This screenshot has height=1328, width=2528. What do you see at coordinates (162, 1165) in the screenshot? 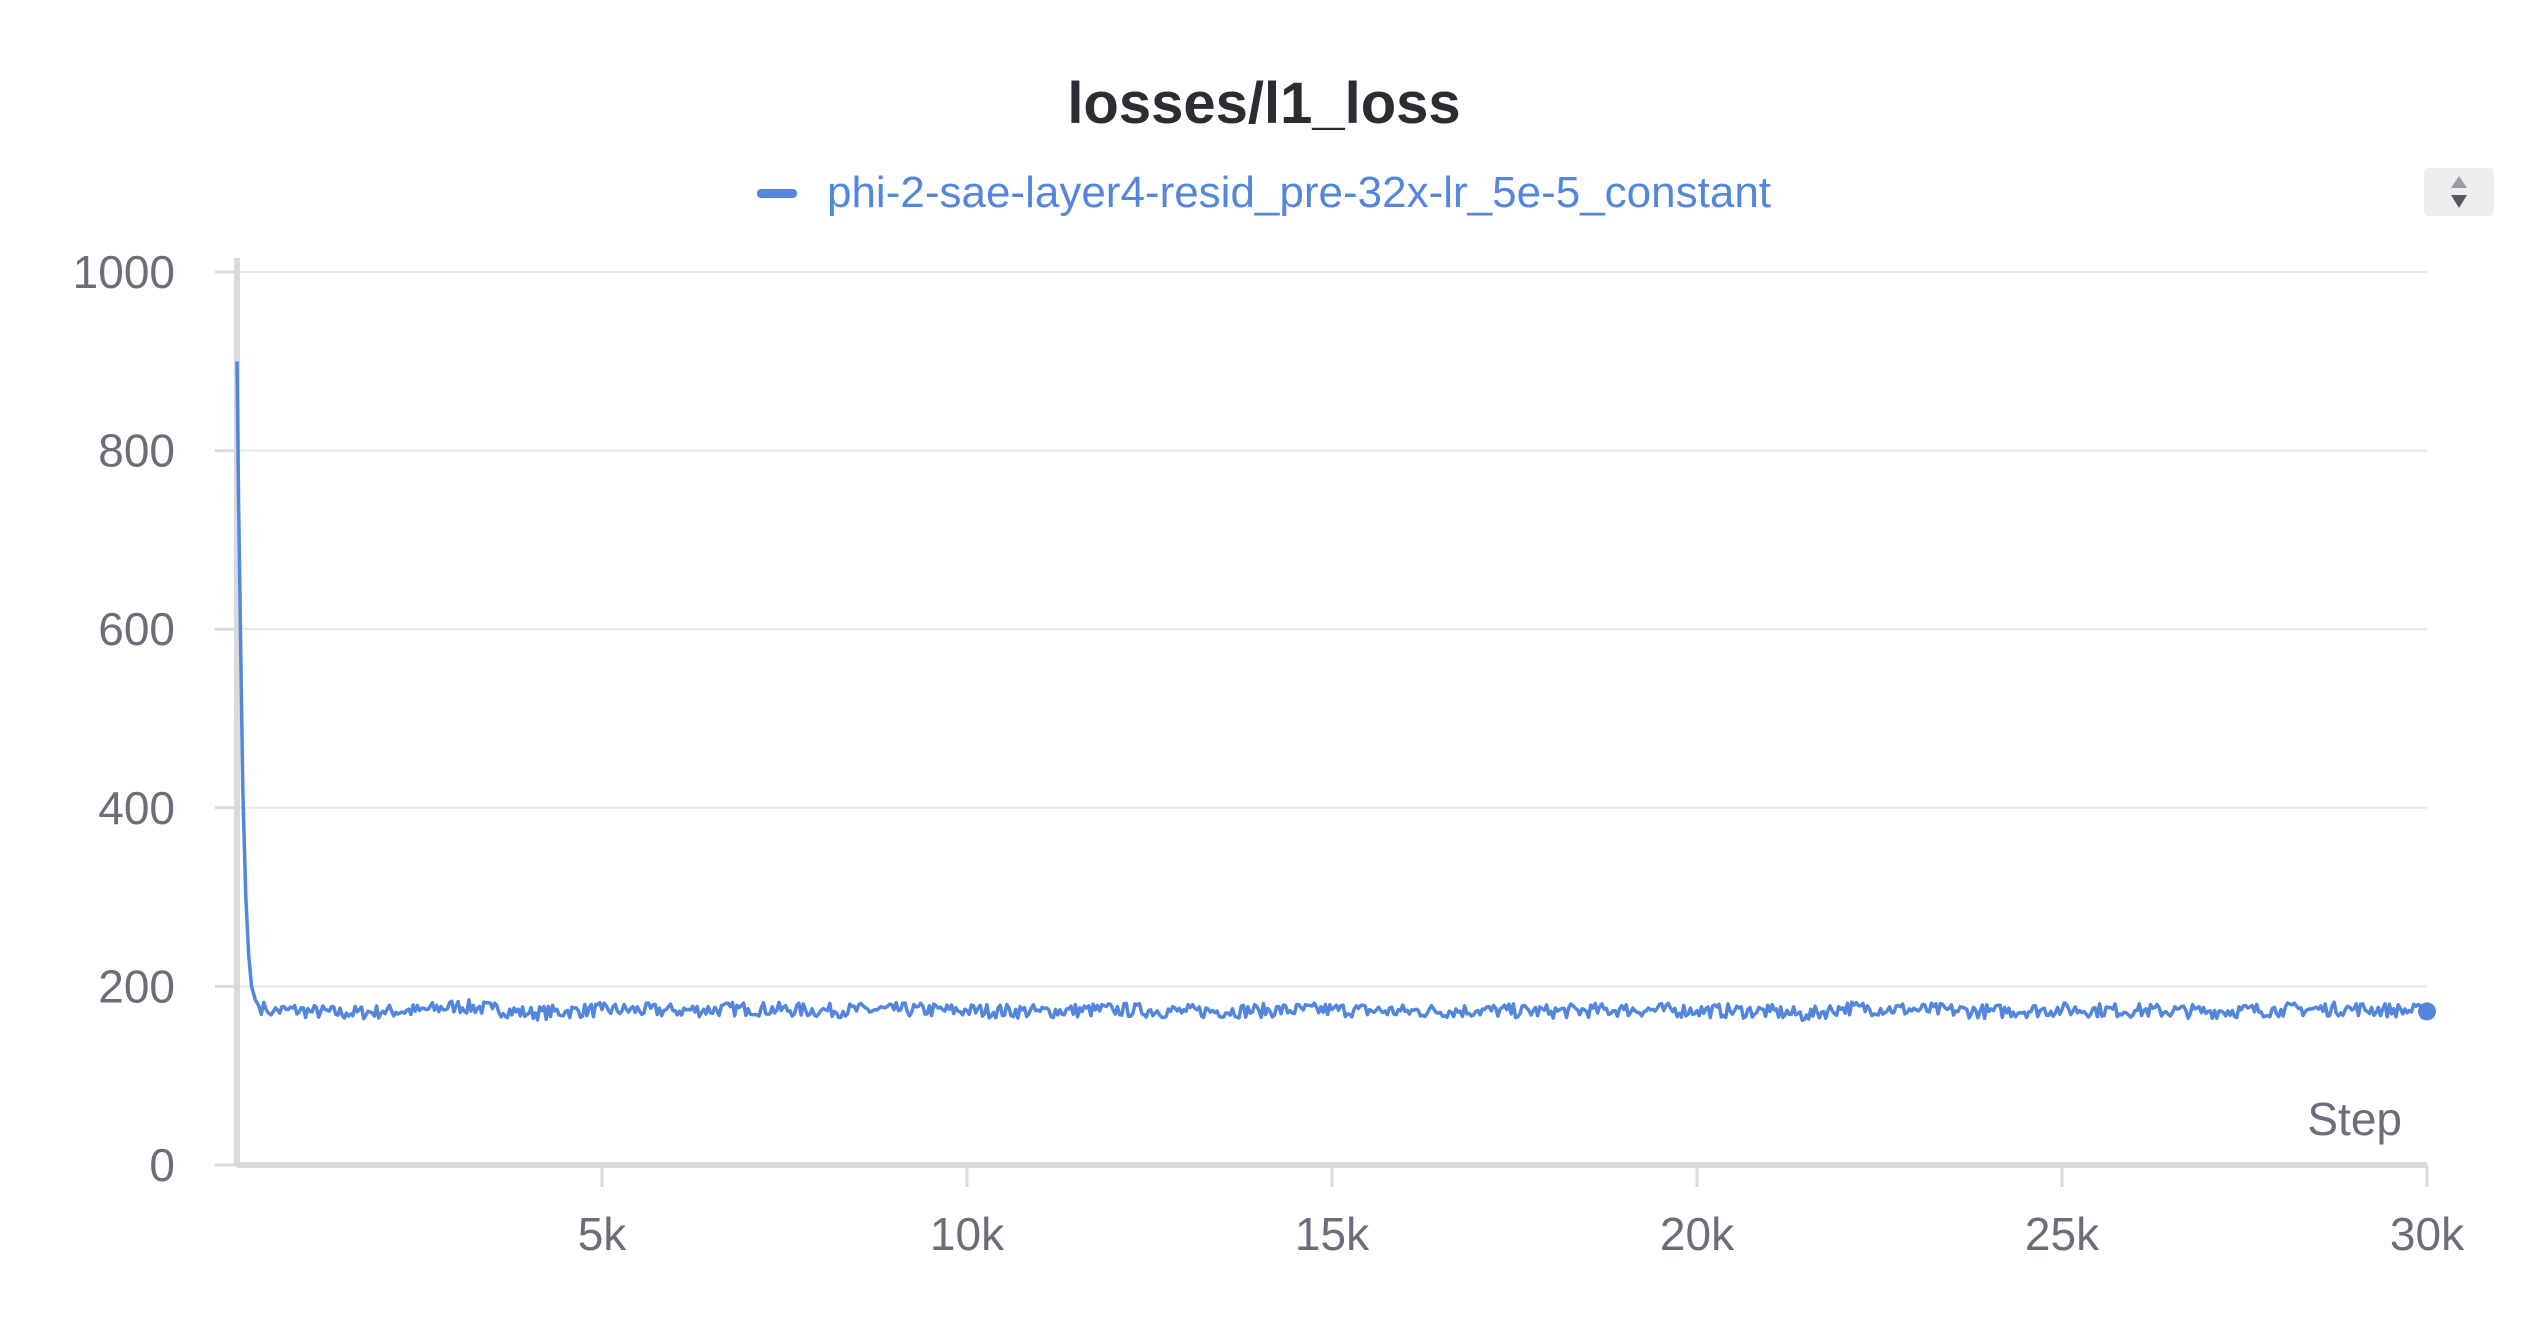
I see `y-tick-label: 0` at bounding box center [162, 1165].